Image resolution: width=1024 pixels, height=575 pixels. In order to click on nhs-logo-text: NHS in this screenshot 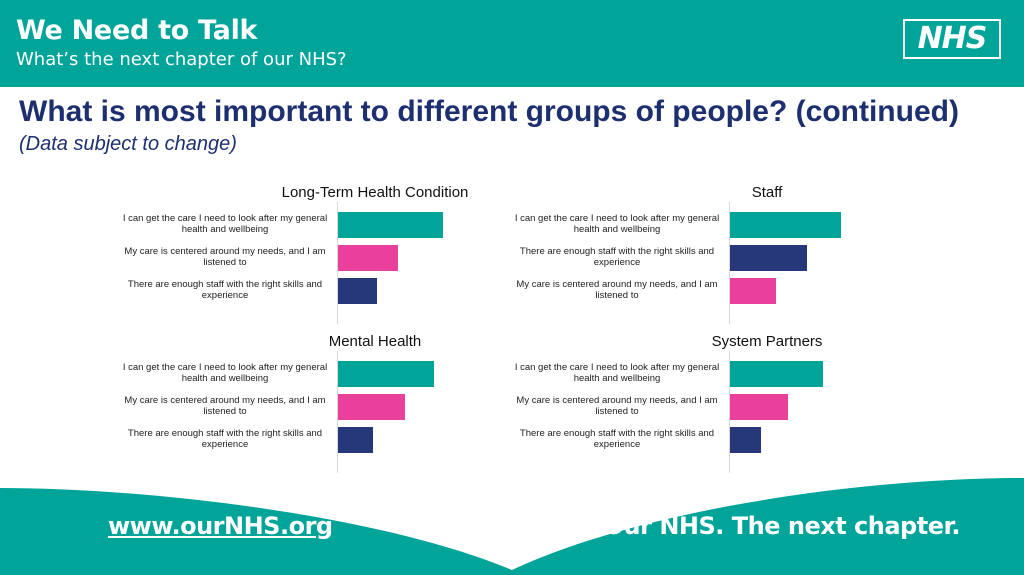, I will do `click(952, 39)`.